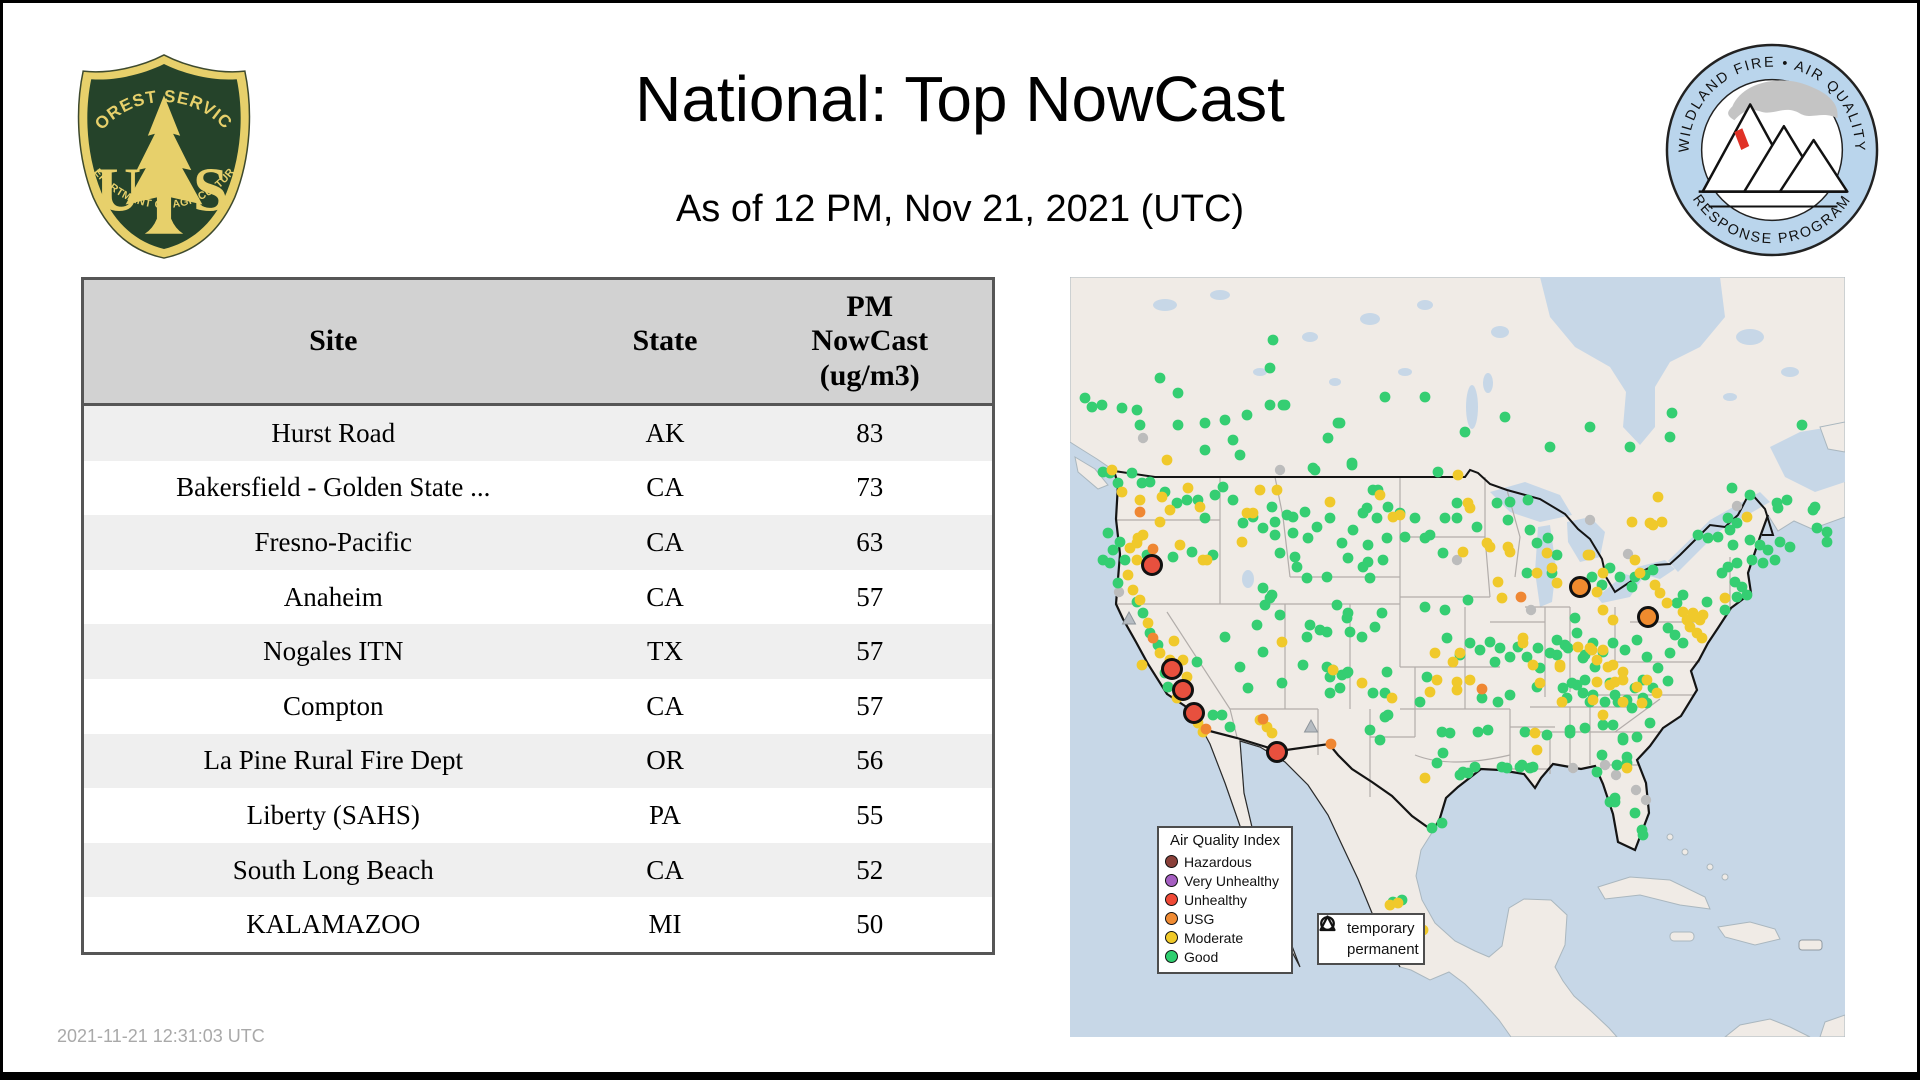 This screenshot has height=1080, width=1920. Describe the element at coordinates (332, 925) in the screenshot. I see `site-cell: KALAMAZOO` at that location.